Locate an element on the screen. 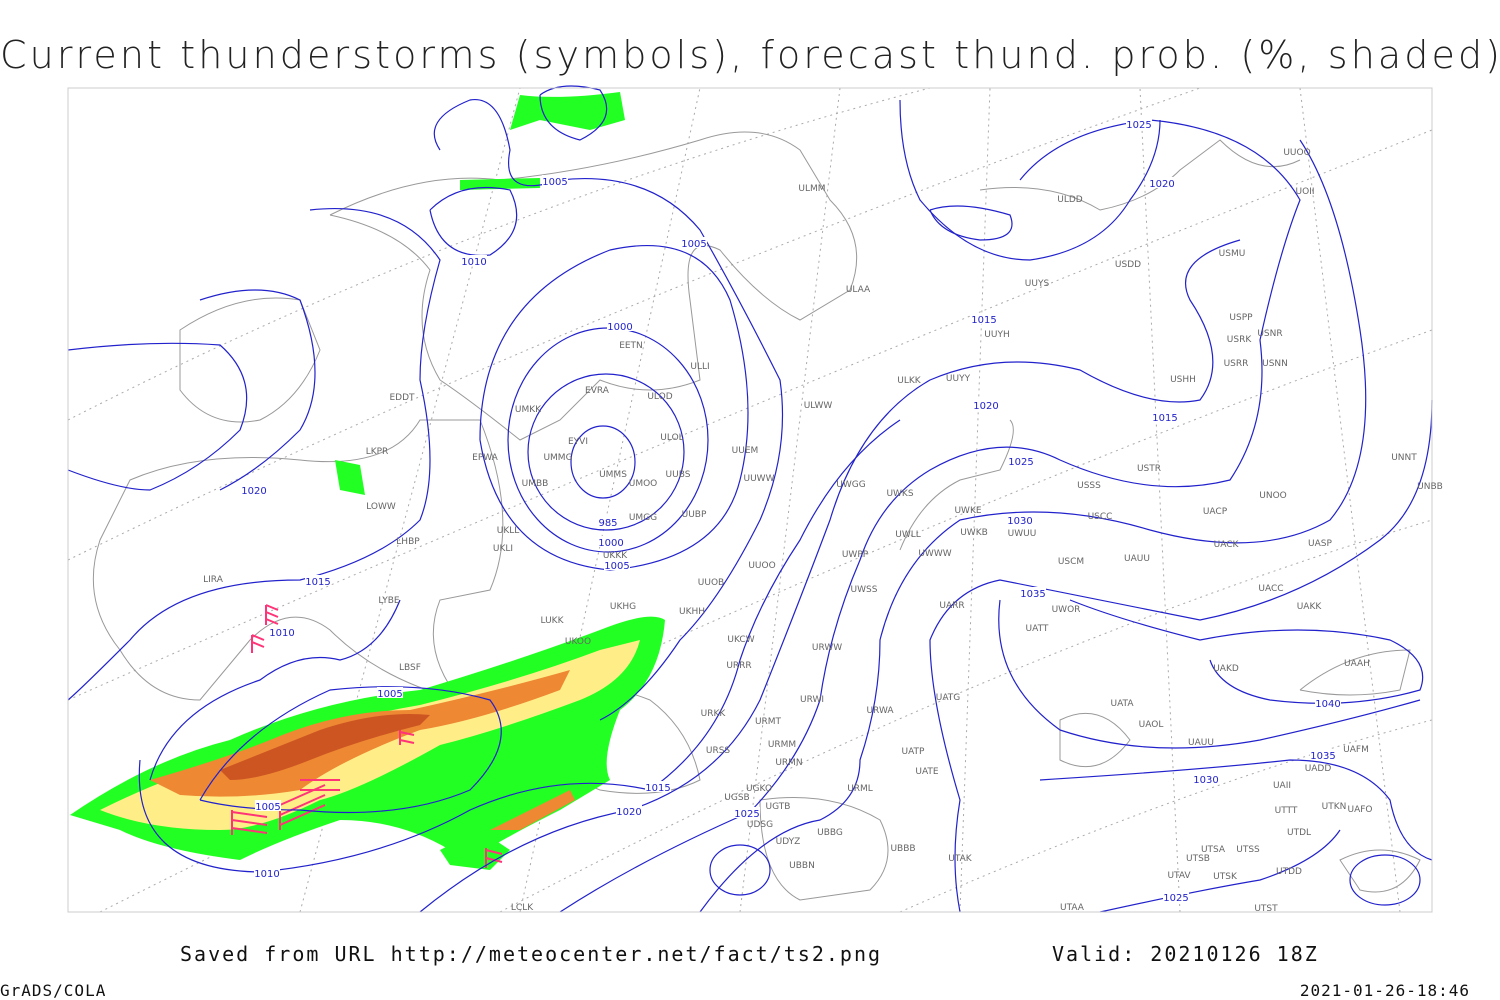 This screenshot has width=1500, height=1000. station-label: UAII is located at coordinates (1282, 786).